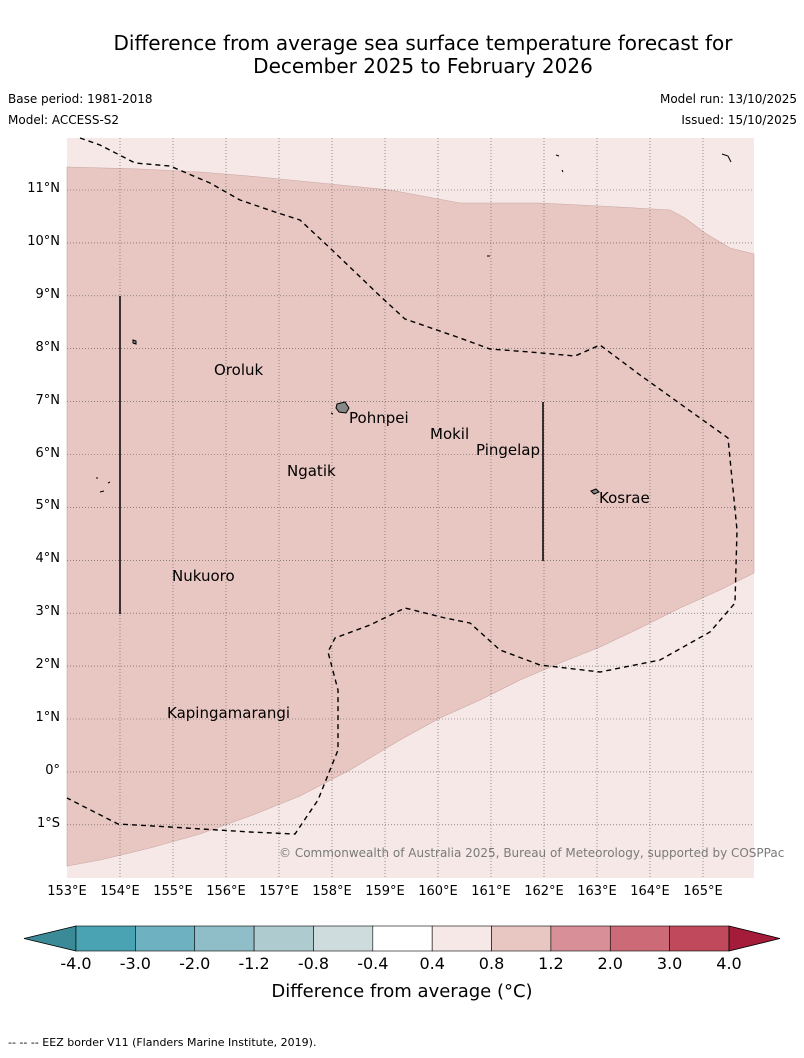  What do you see at coordinates (48, 453) in the screenshot?
I see `latitude-label: 6°N` at bounding box center [48, 453].